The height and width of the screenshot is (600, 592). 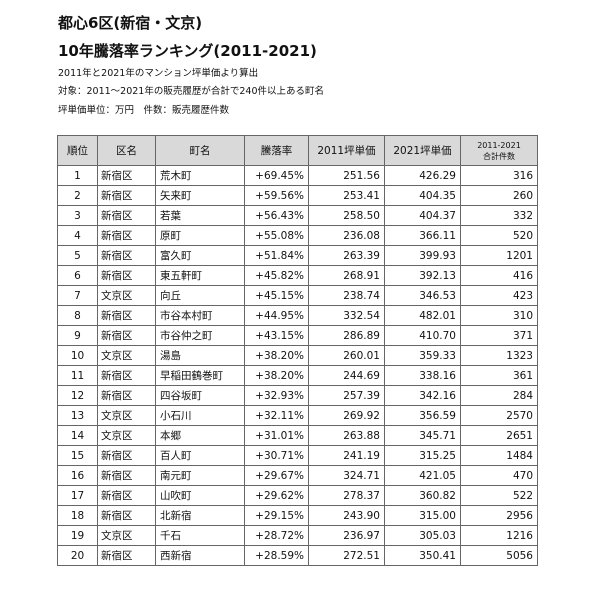 What do you see at coordinates (499, 475) in the screenshot?
I see `count-cell: 470` at bounding box center [499, 475].